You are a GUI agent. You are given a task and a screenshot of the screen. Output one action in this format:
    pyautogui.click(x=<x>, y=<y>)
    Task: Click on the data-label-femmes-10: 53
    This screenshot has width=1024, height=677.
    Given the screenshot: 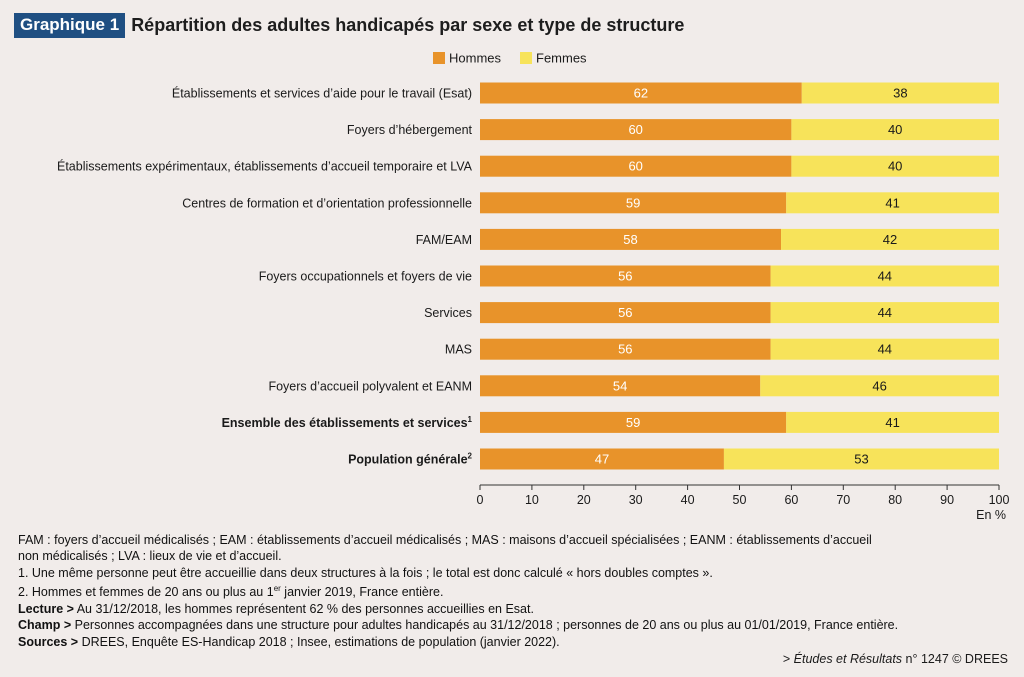 What is the action you would take?
    pyautogui.click(x=861, y=459)
    